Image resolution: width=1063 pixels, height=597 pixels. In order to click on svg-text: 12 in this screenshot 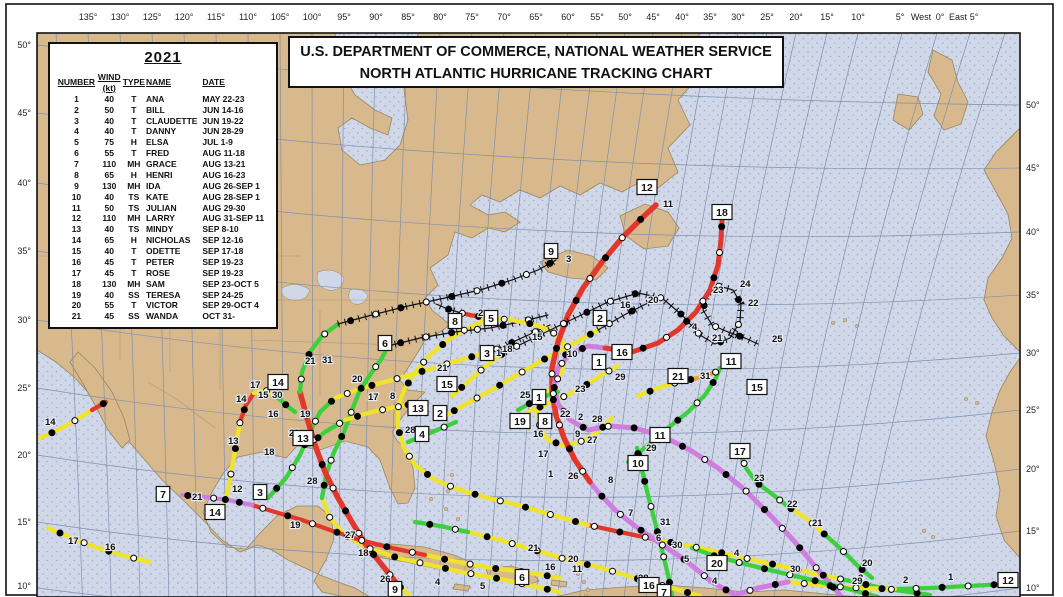, I will do `click(237, 489)`.